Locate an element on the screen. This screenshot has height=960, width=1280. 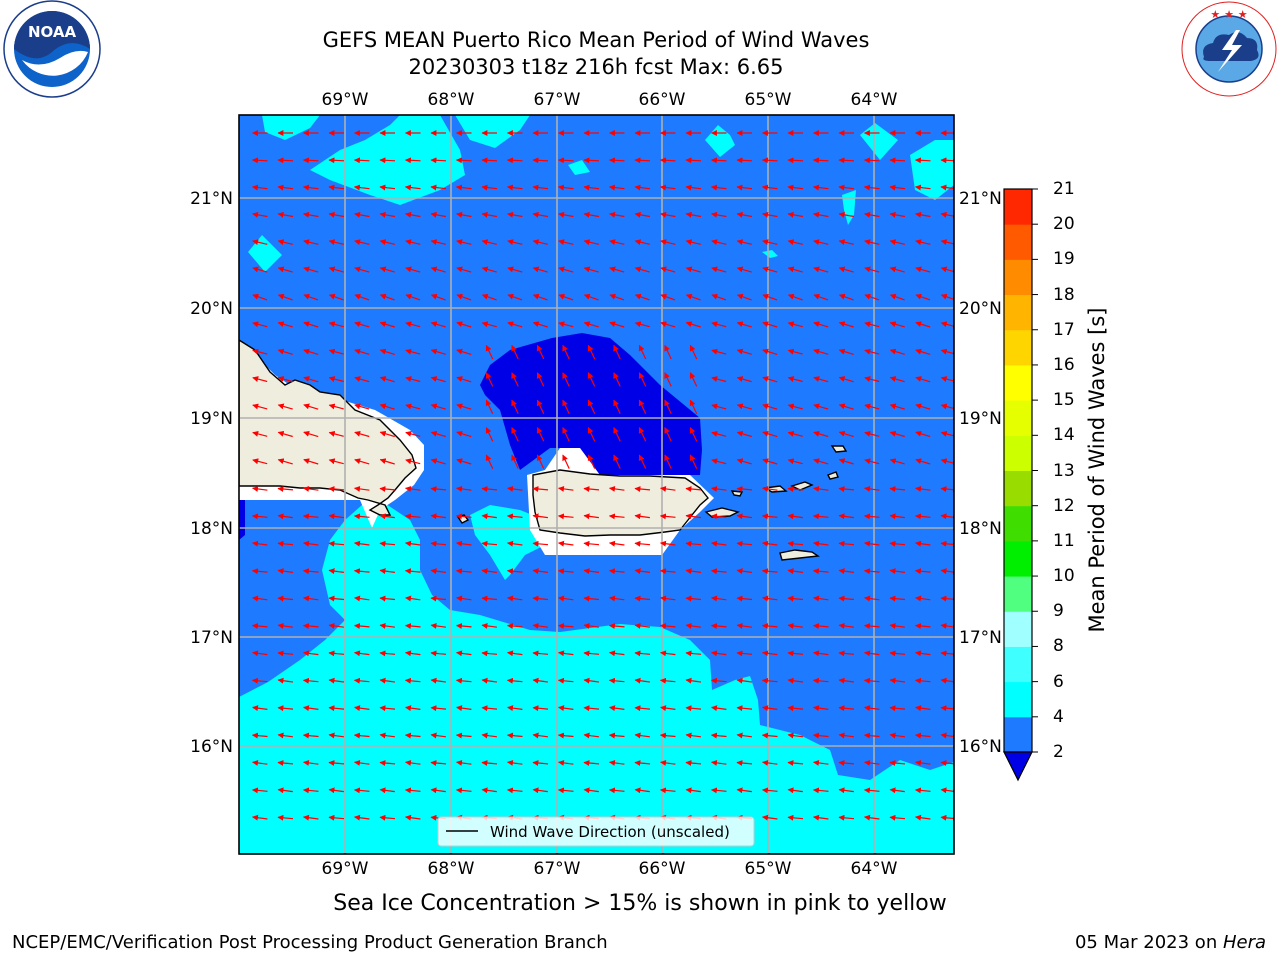
lon-tick: 65°W is located at coordinates (768, 869).